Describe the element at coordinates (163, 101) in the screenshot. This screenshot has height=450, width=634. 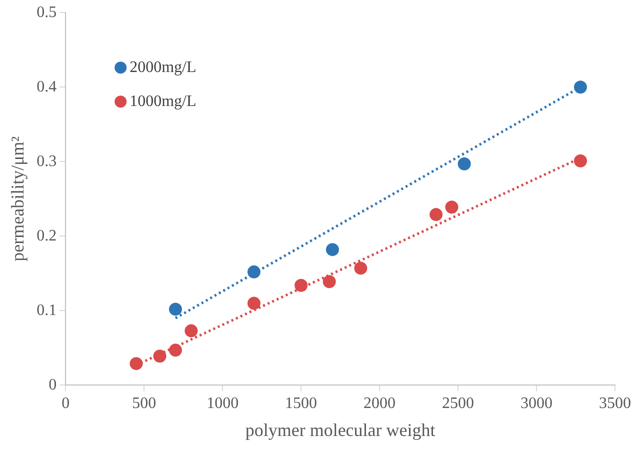
I see `legend-label: 1000mg/L` at that location.